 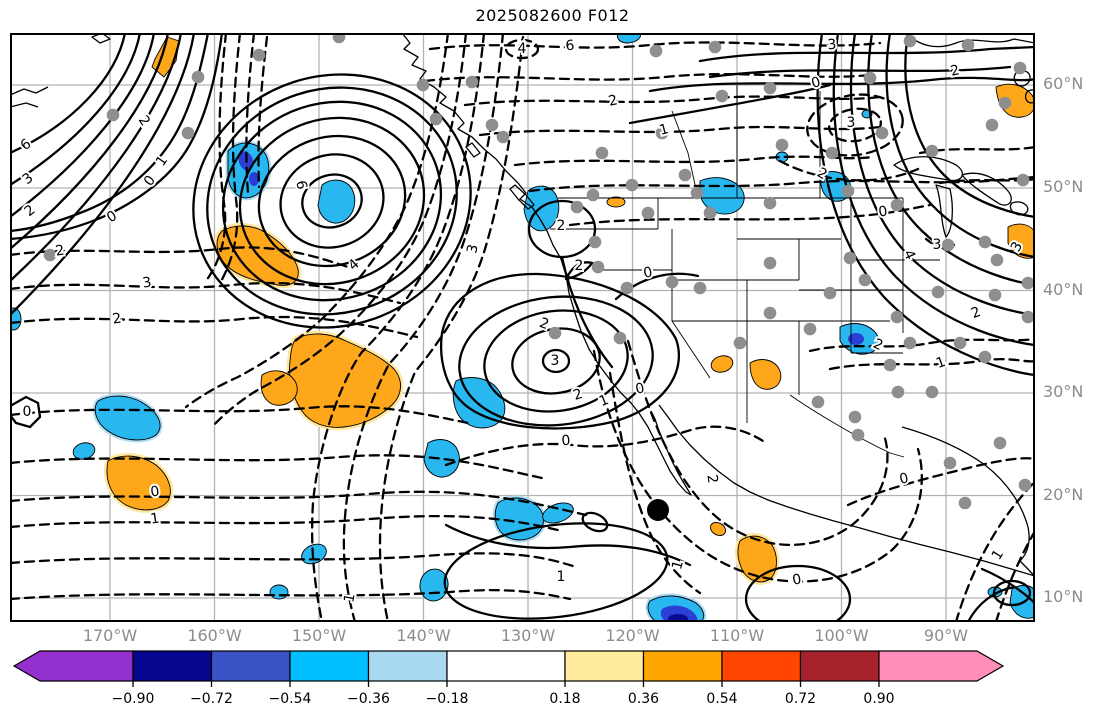 What do you see at coordinates (133, 699) in the screenshot?
I see `colorbar-tick-label: −0.90` at bounding box center [133, 699].